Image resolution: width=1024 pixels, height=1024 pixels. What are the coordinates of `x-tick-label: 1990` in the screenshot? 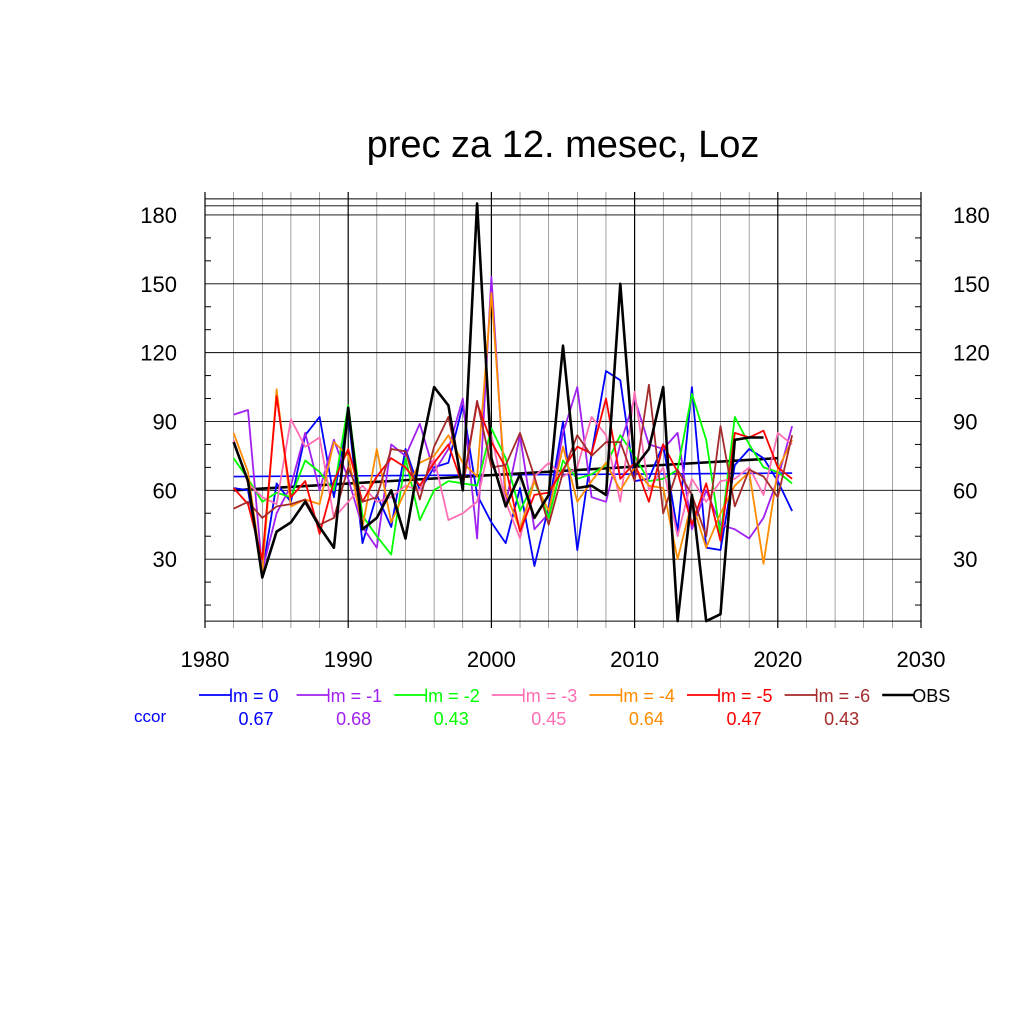 It's located at (348, 659).